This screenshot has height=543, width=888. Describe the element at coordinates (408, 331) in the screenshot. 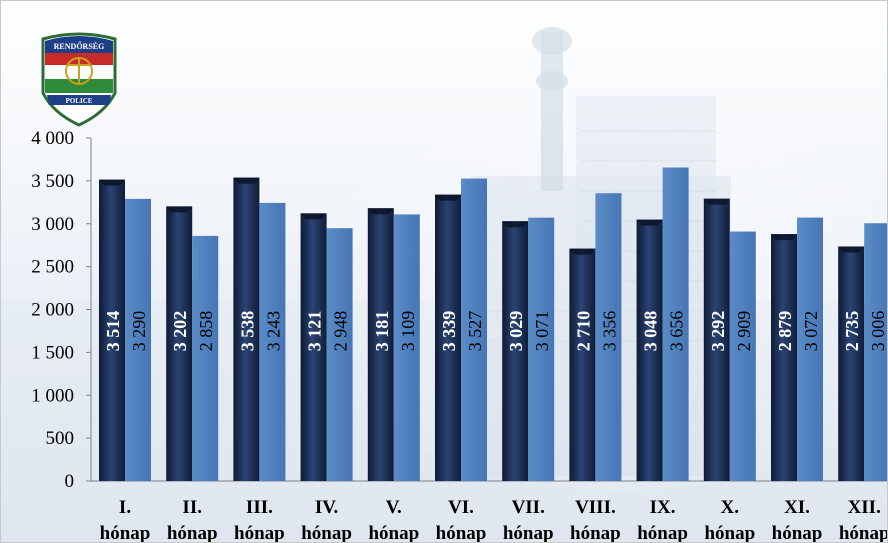

I see `value-label-series2: 3 109` at that location.